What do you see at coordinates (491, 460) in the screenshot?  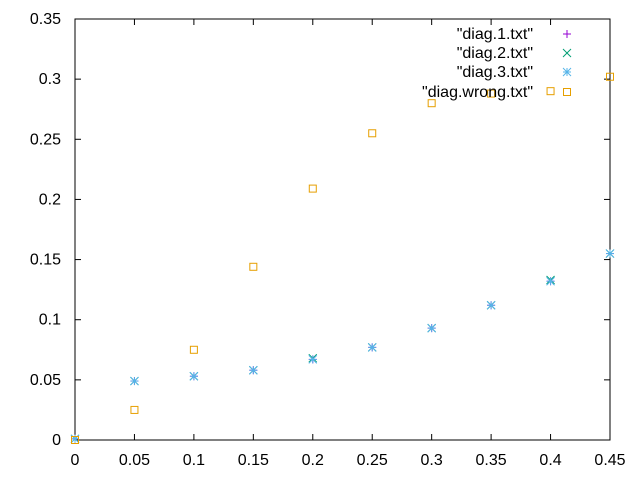 I see `x-tick-label: 0.35` at bounding box center [491, 460].